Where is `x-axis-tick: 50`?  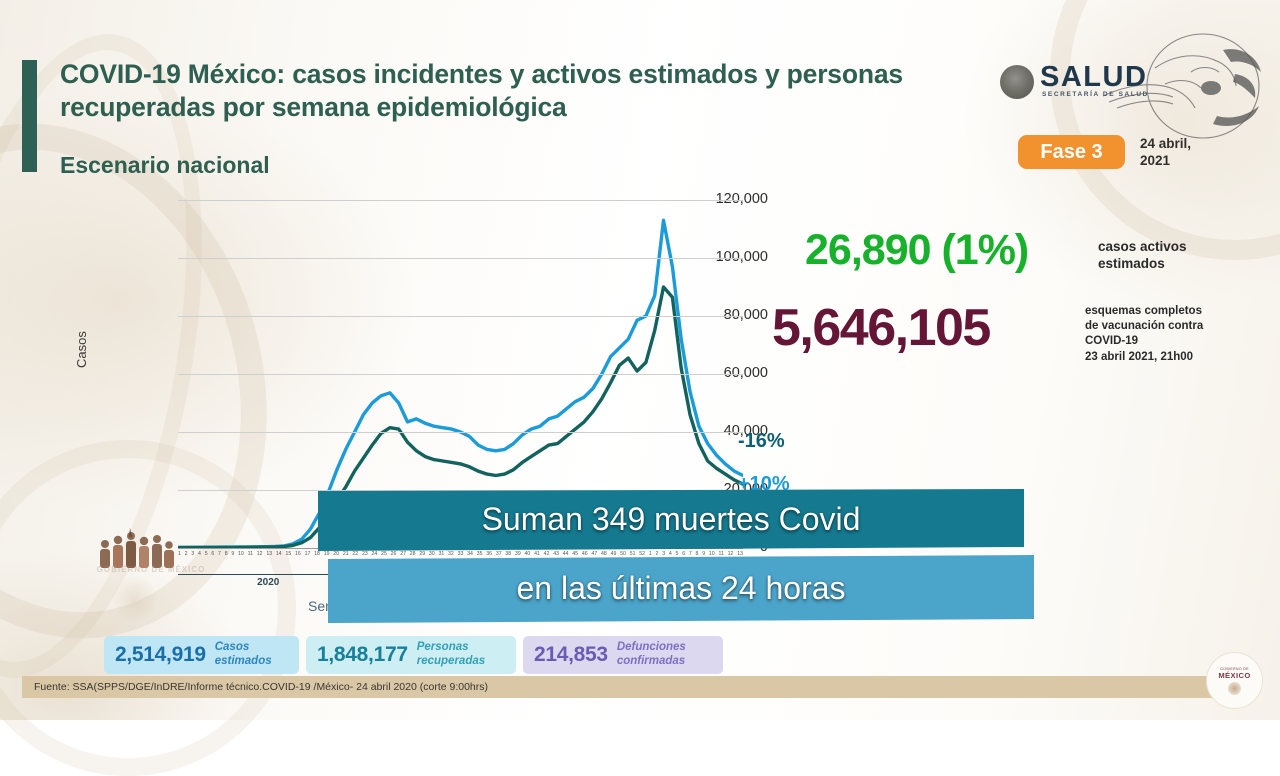
x-axis-tick: 50 is located at coordinates (623, 554).